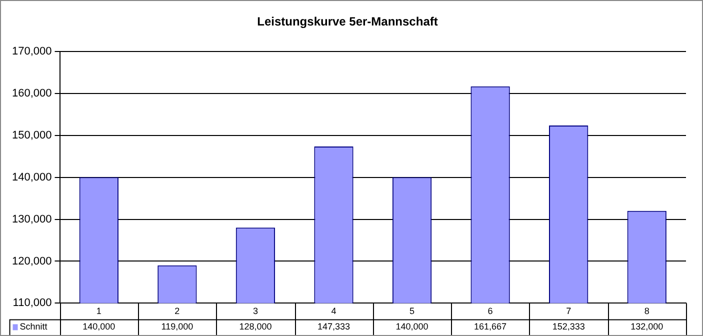  What do you see at coordinates (569, 311) in the screenshot?
I see `x-tick-label: 7` at bounding box center [569, 311].